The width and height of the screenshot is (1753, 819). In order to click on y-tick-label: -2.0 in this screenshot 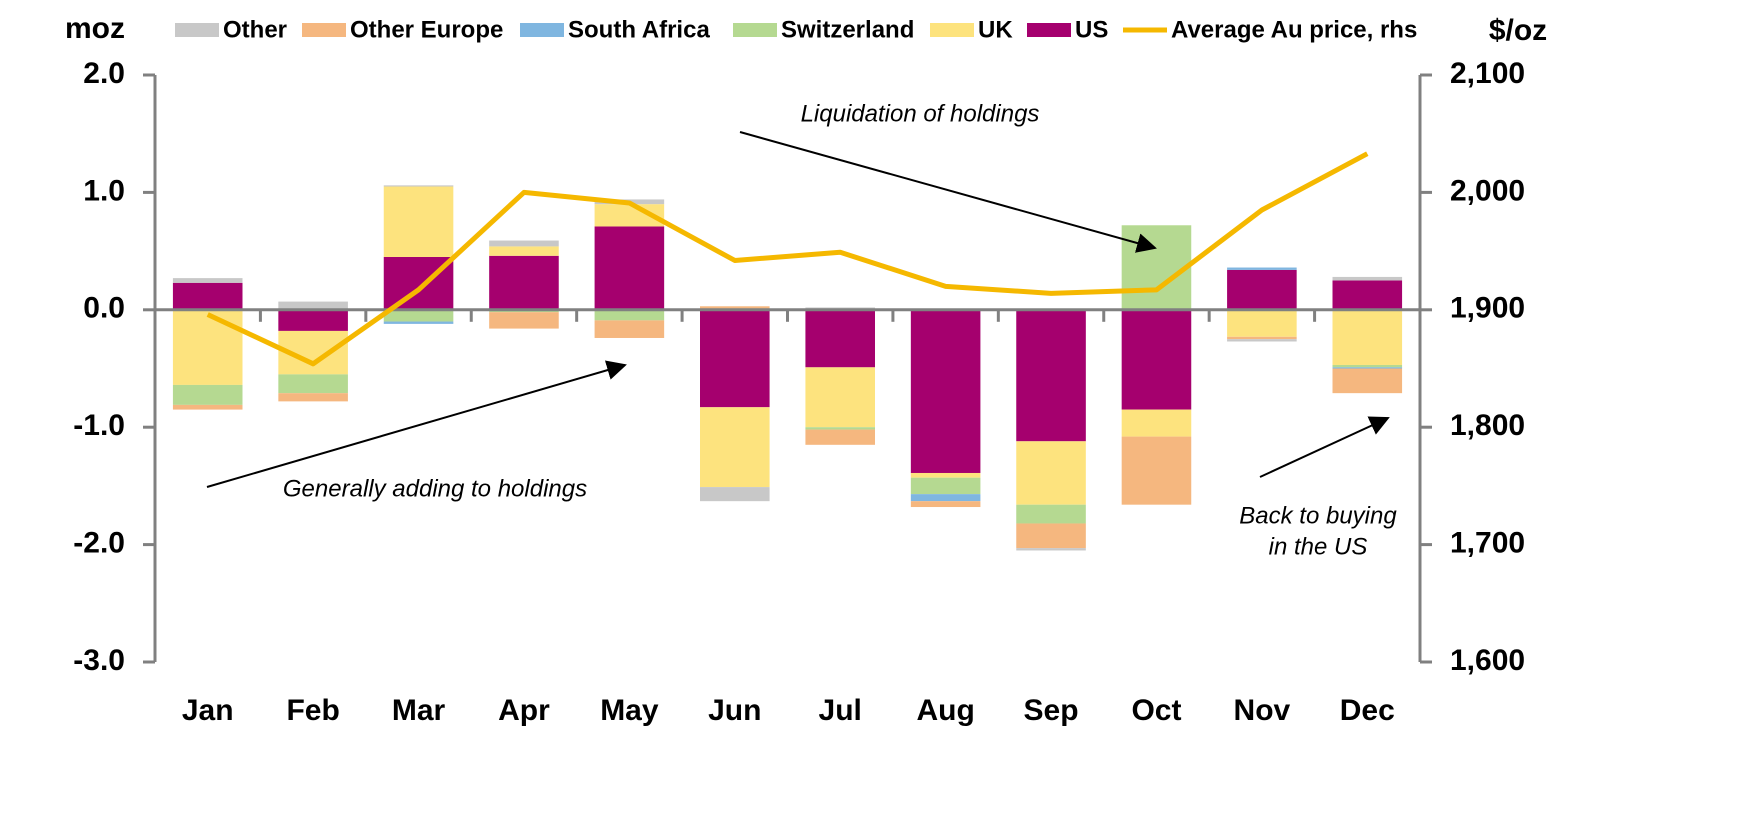, I will do `click(99, 543)`.